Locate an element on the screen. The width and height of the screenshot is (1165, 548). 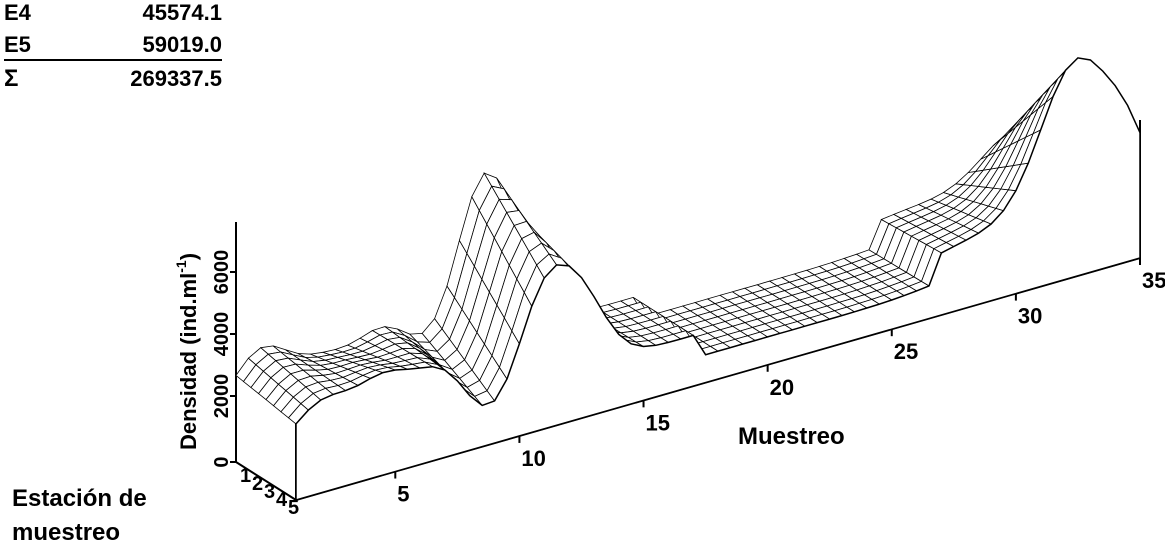
station-tick-label: 2 is located at coordinates (257, 484).